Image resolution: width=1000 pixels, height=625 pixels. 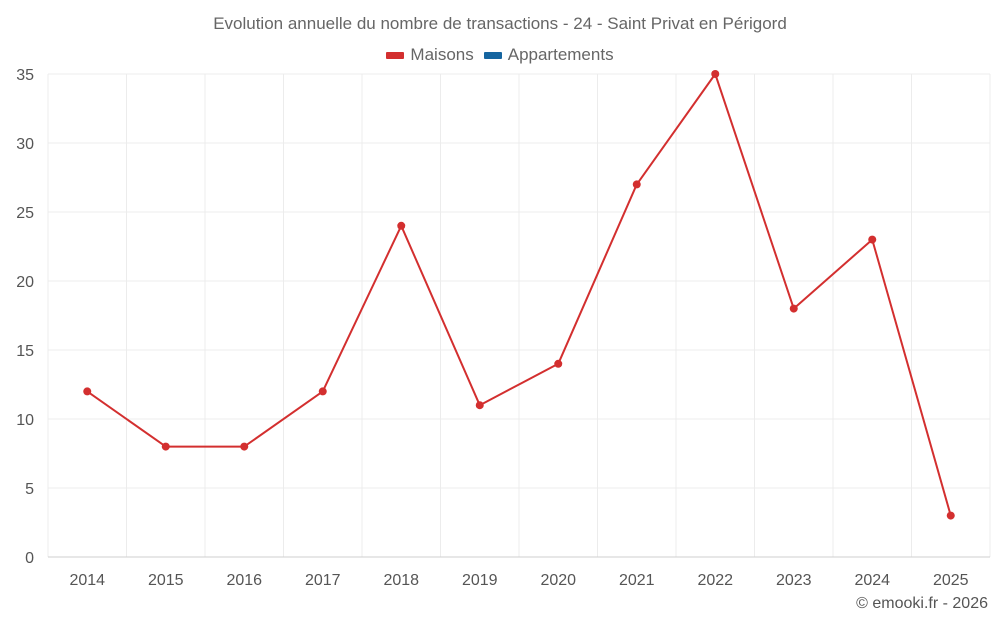 What do you see at coordinates (922, 603) in the screenshot?
I see `watermark: © emooki.fr - 2026` at bounding box center [922, 603].